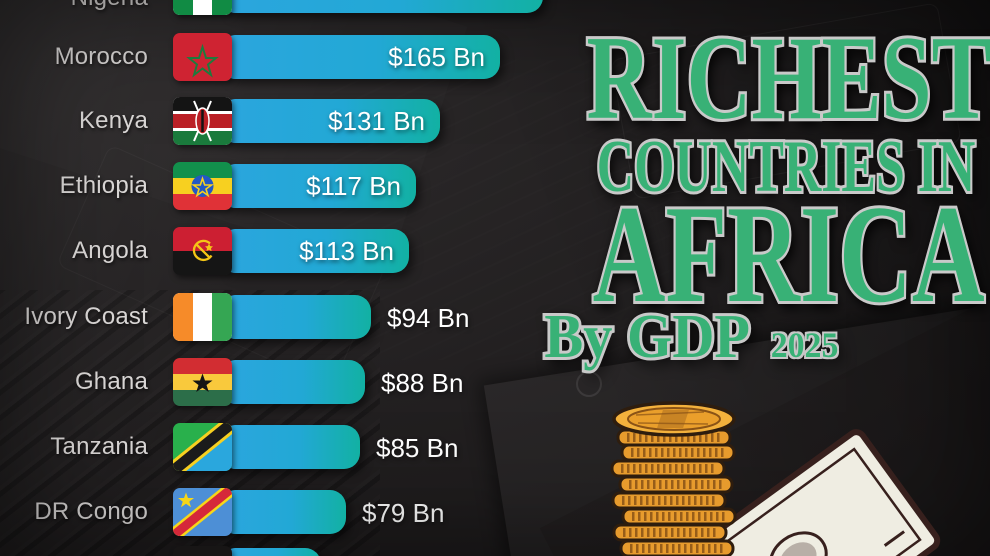 The image size is (990, 556). I want to click on flag-dr-congo-icon, so click(202, 512).